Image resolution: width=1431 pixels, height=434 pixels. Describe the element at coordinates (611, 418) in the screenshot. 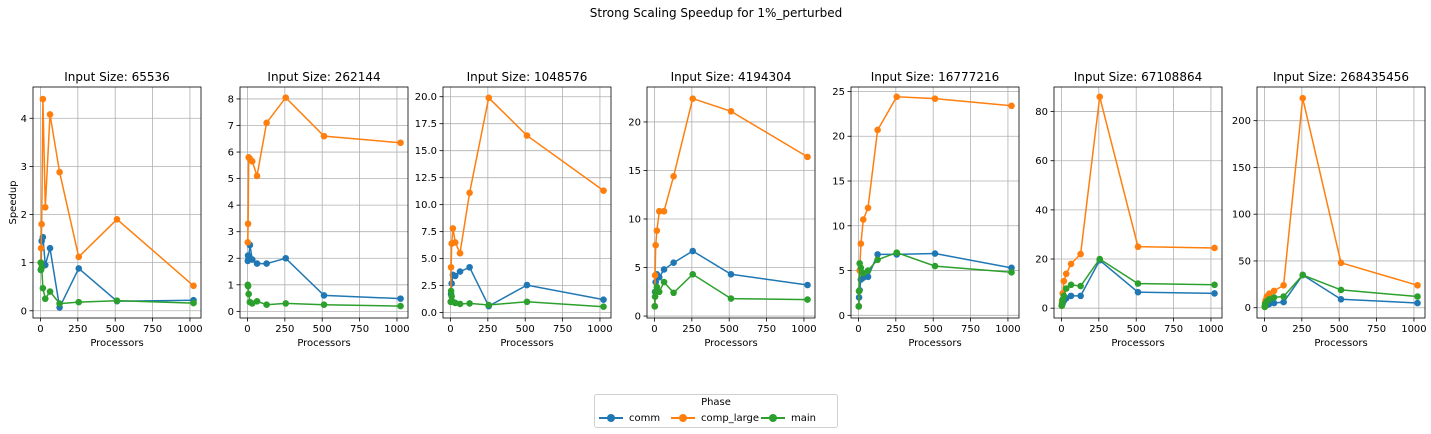

I see `legend-swatch-comm` at that location.